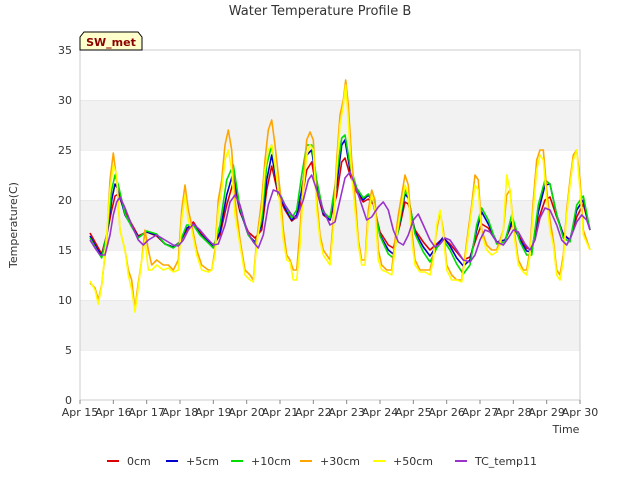 This screenshot has height=480, width=640. I want to click on x-tick-label: Apr 28, so click(513, 412).